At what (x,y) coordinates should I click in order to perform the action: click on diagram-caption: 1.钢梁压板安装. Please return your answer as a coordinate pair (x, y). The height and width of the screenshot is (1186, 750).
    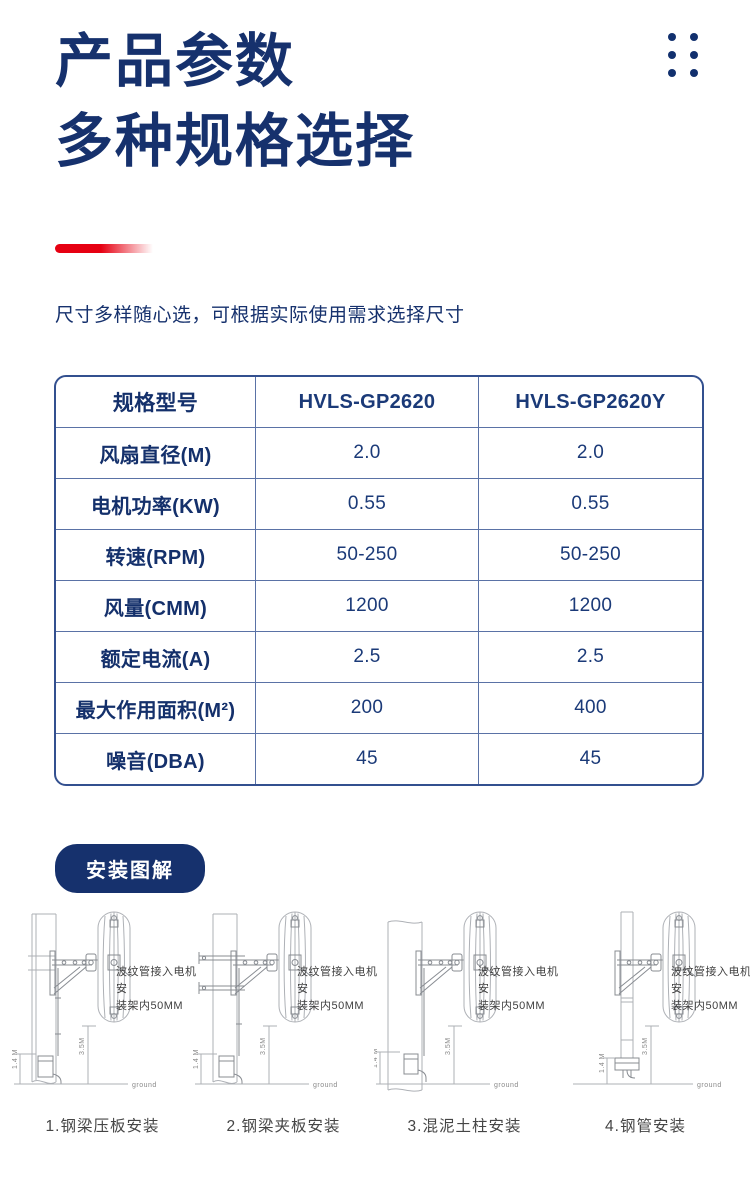
    Looking at the image, I should click on (102, 1126).